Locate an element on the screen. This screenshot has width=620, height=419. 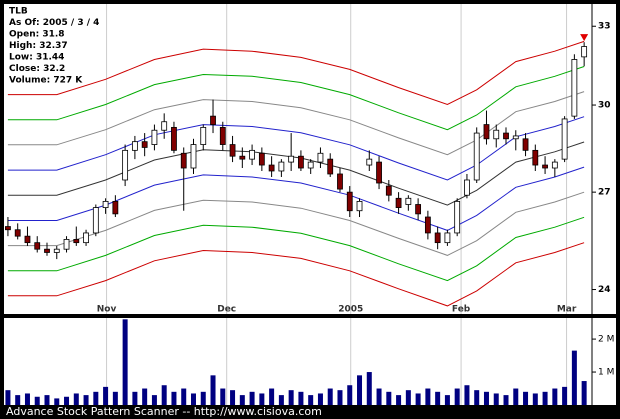
info-text: Close: 32.2 is located at coordinates (37, 69).